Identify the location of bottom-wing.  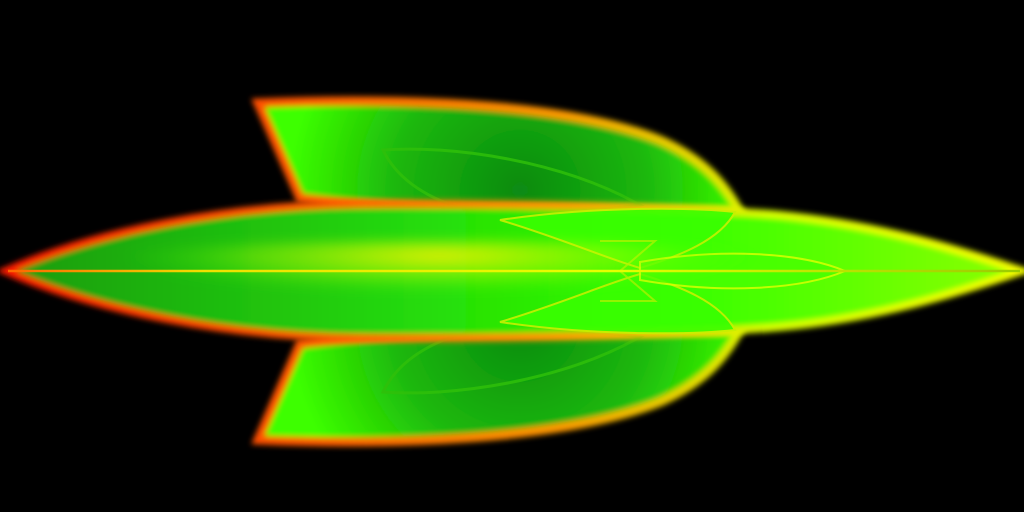
(499, 386).